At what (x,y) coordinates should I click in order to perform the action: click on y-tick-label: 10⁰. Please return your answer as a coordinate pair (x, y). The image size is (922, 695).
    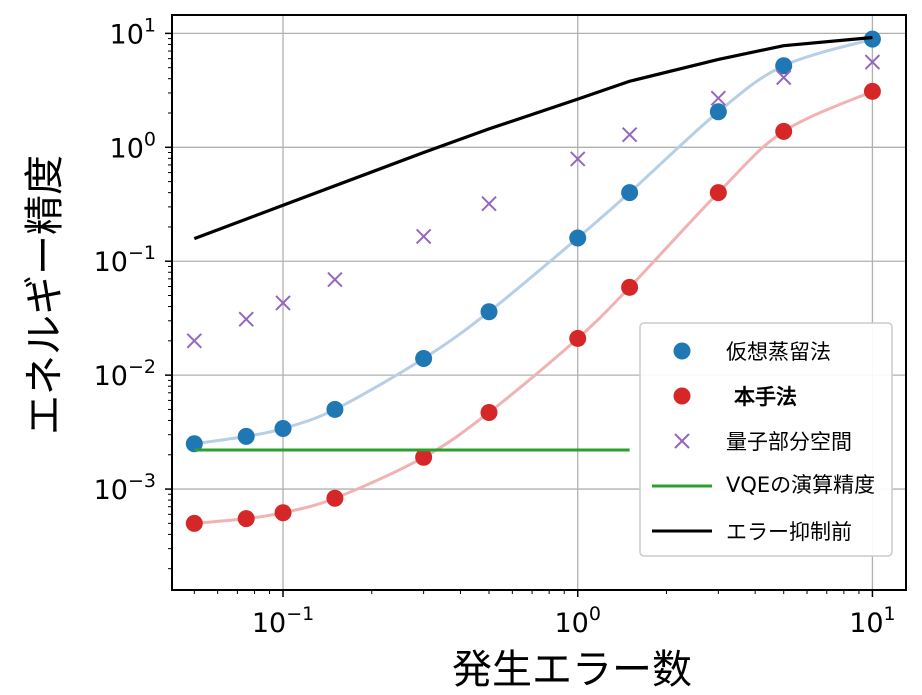
    Looking at the image, I should click on (133, 146).